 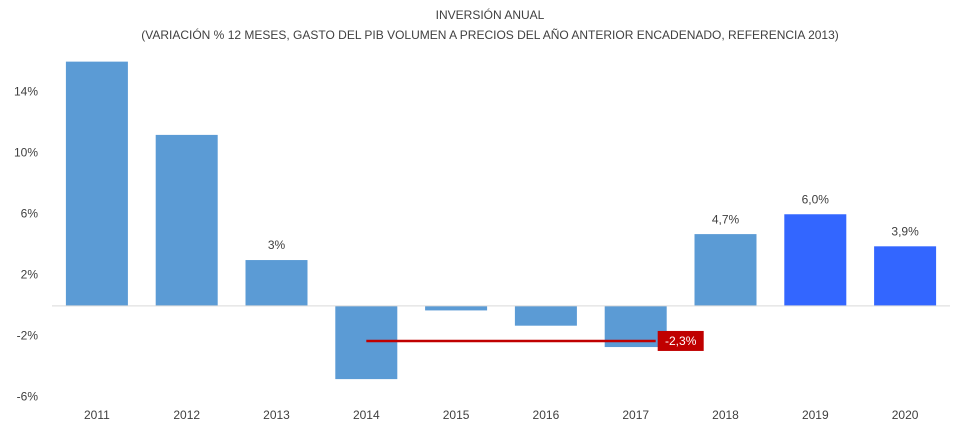 I want to click on y-tick-label: -6%, so click(x=28, y=397).